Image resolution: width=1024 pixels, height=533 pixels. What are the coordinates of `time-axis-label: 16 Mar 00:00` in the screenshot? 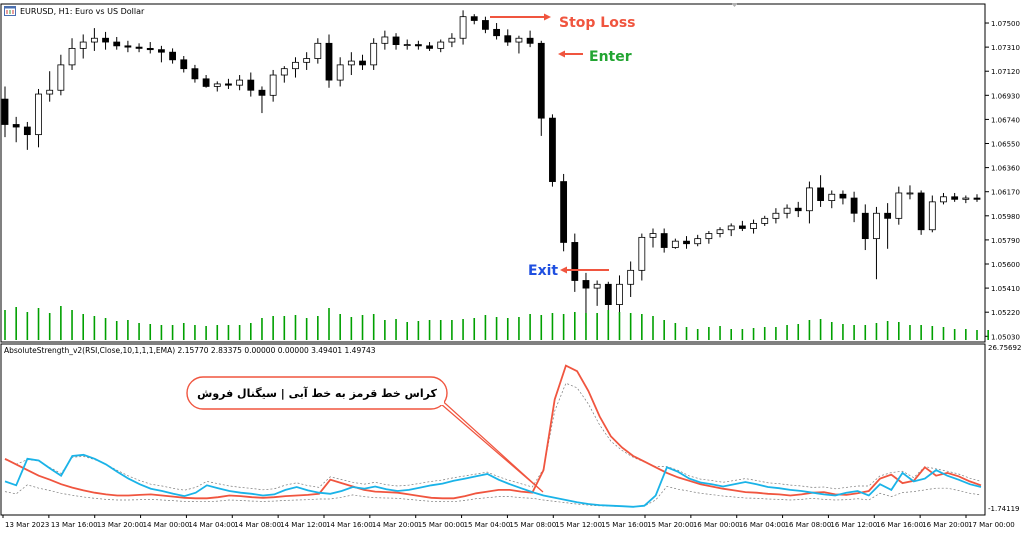 It's located at (716, 525).